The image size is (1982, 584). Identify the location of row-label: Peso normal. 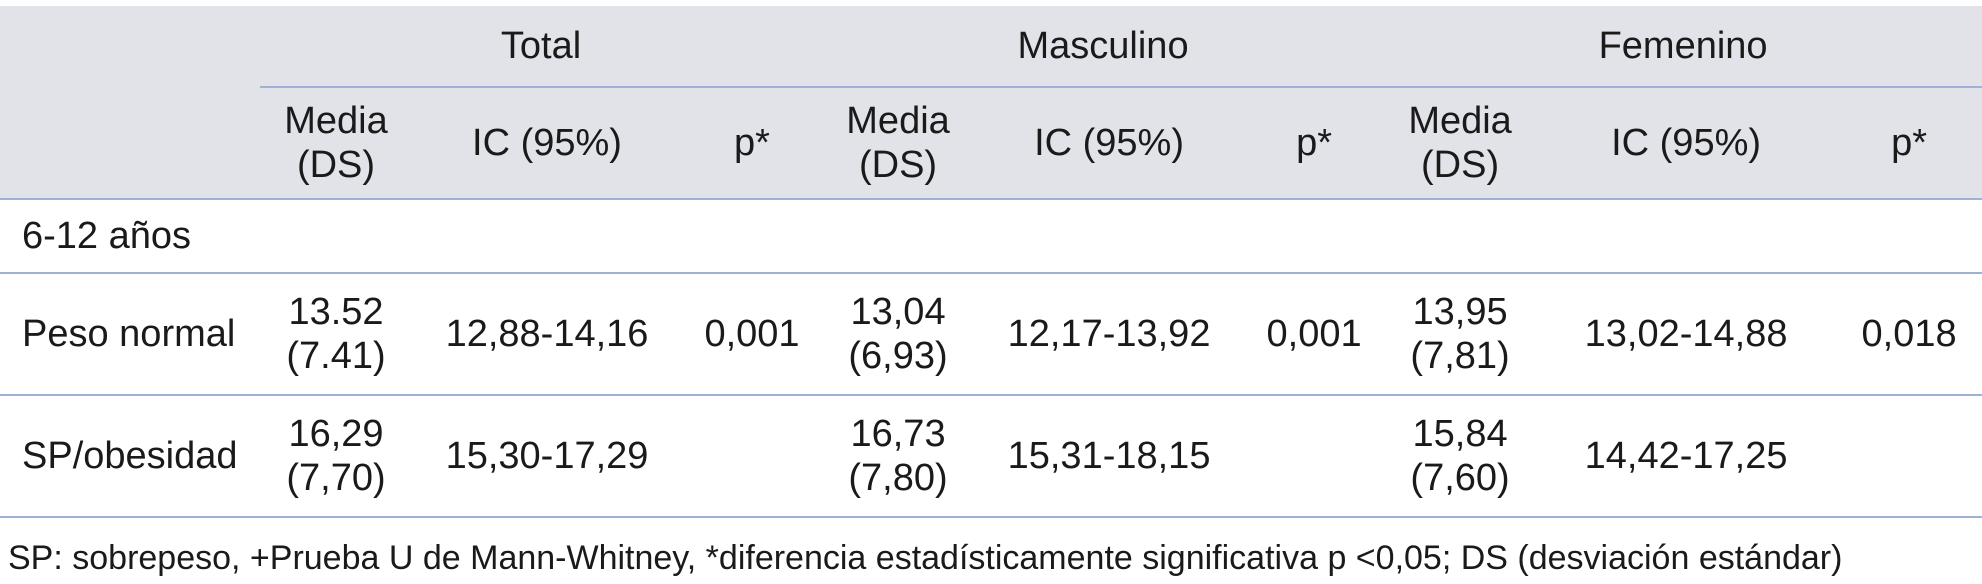
(130, 334).